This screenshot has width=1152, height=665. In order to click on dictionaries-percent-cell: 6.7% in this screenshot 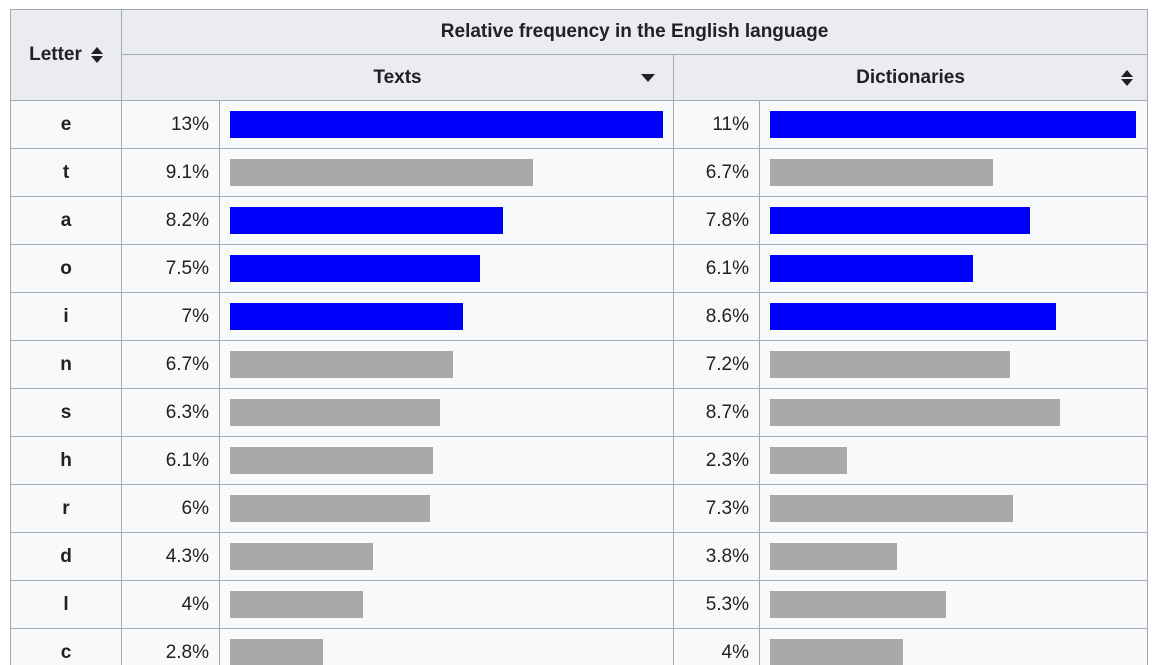, I will do `click(716, 172)`.